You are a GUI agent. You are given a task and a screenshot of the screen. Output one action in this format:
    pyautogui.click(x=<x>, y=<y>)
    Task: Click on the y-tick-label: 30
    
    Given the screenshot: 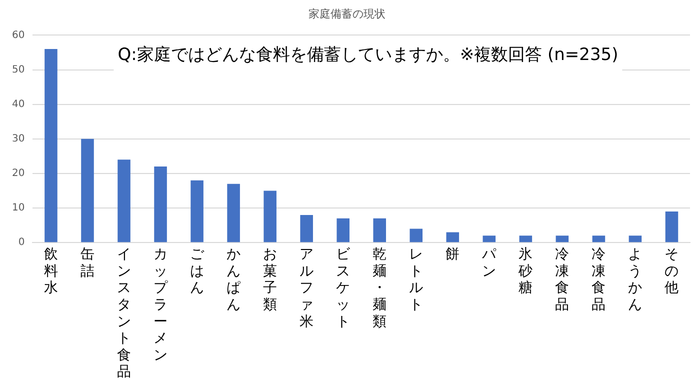 What is the action you would take?
    pyautogui.click(x=18, y=138)
    